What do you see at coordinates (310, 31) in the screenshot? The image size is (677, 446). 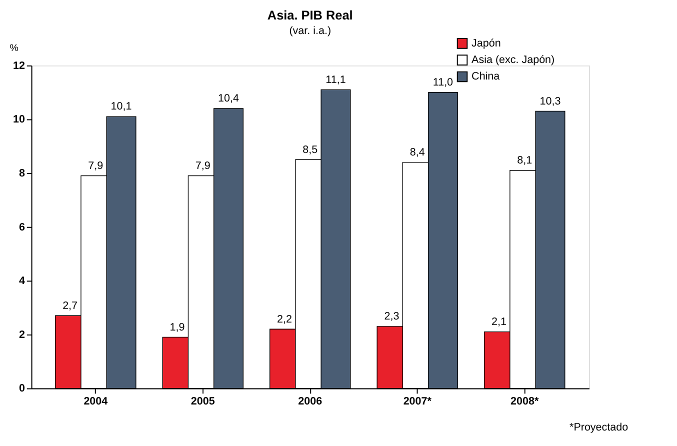 I see `chart-subtitle: (var. i.a.)` at bounding box center [310, 31].